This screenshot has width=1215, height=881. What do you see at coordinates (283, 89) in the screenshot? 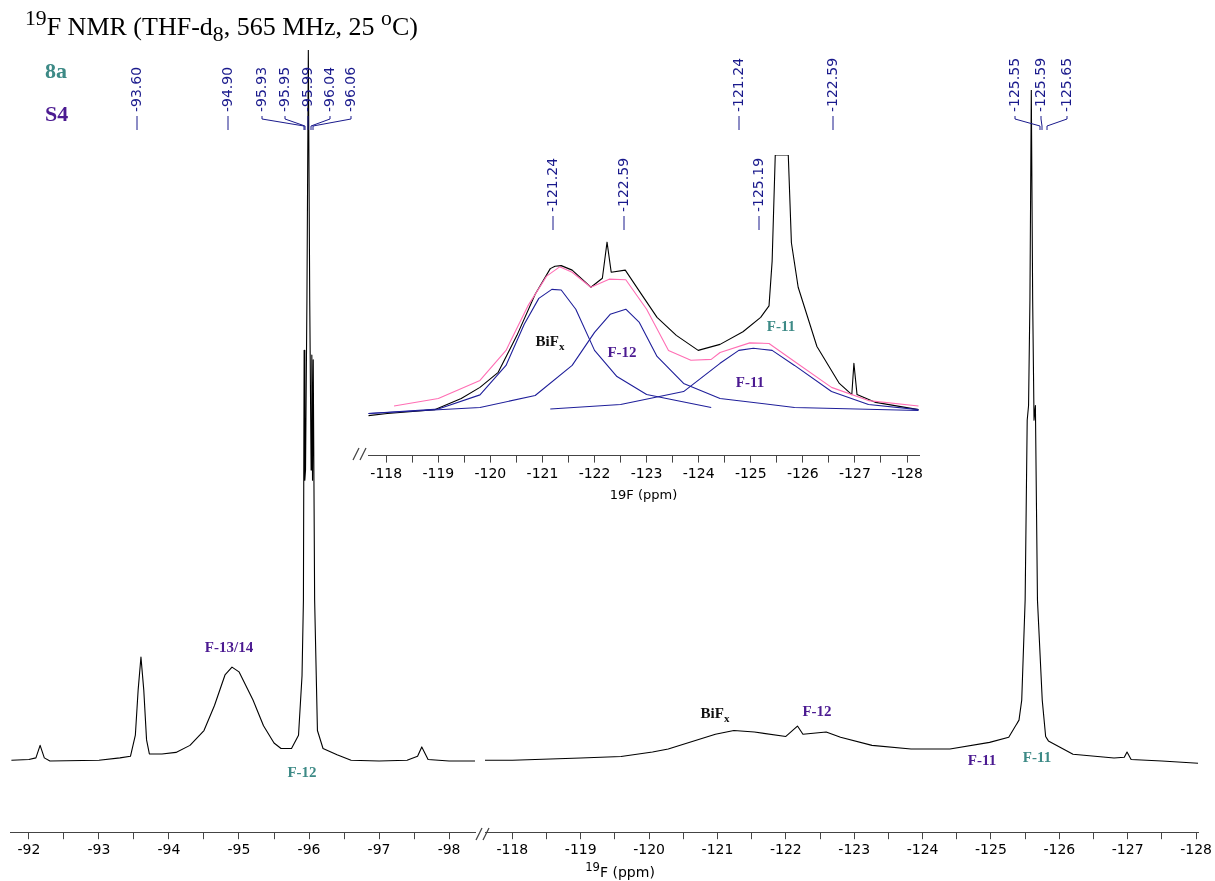
I see `annotation: -95.95` at bounding box center [283, 89].